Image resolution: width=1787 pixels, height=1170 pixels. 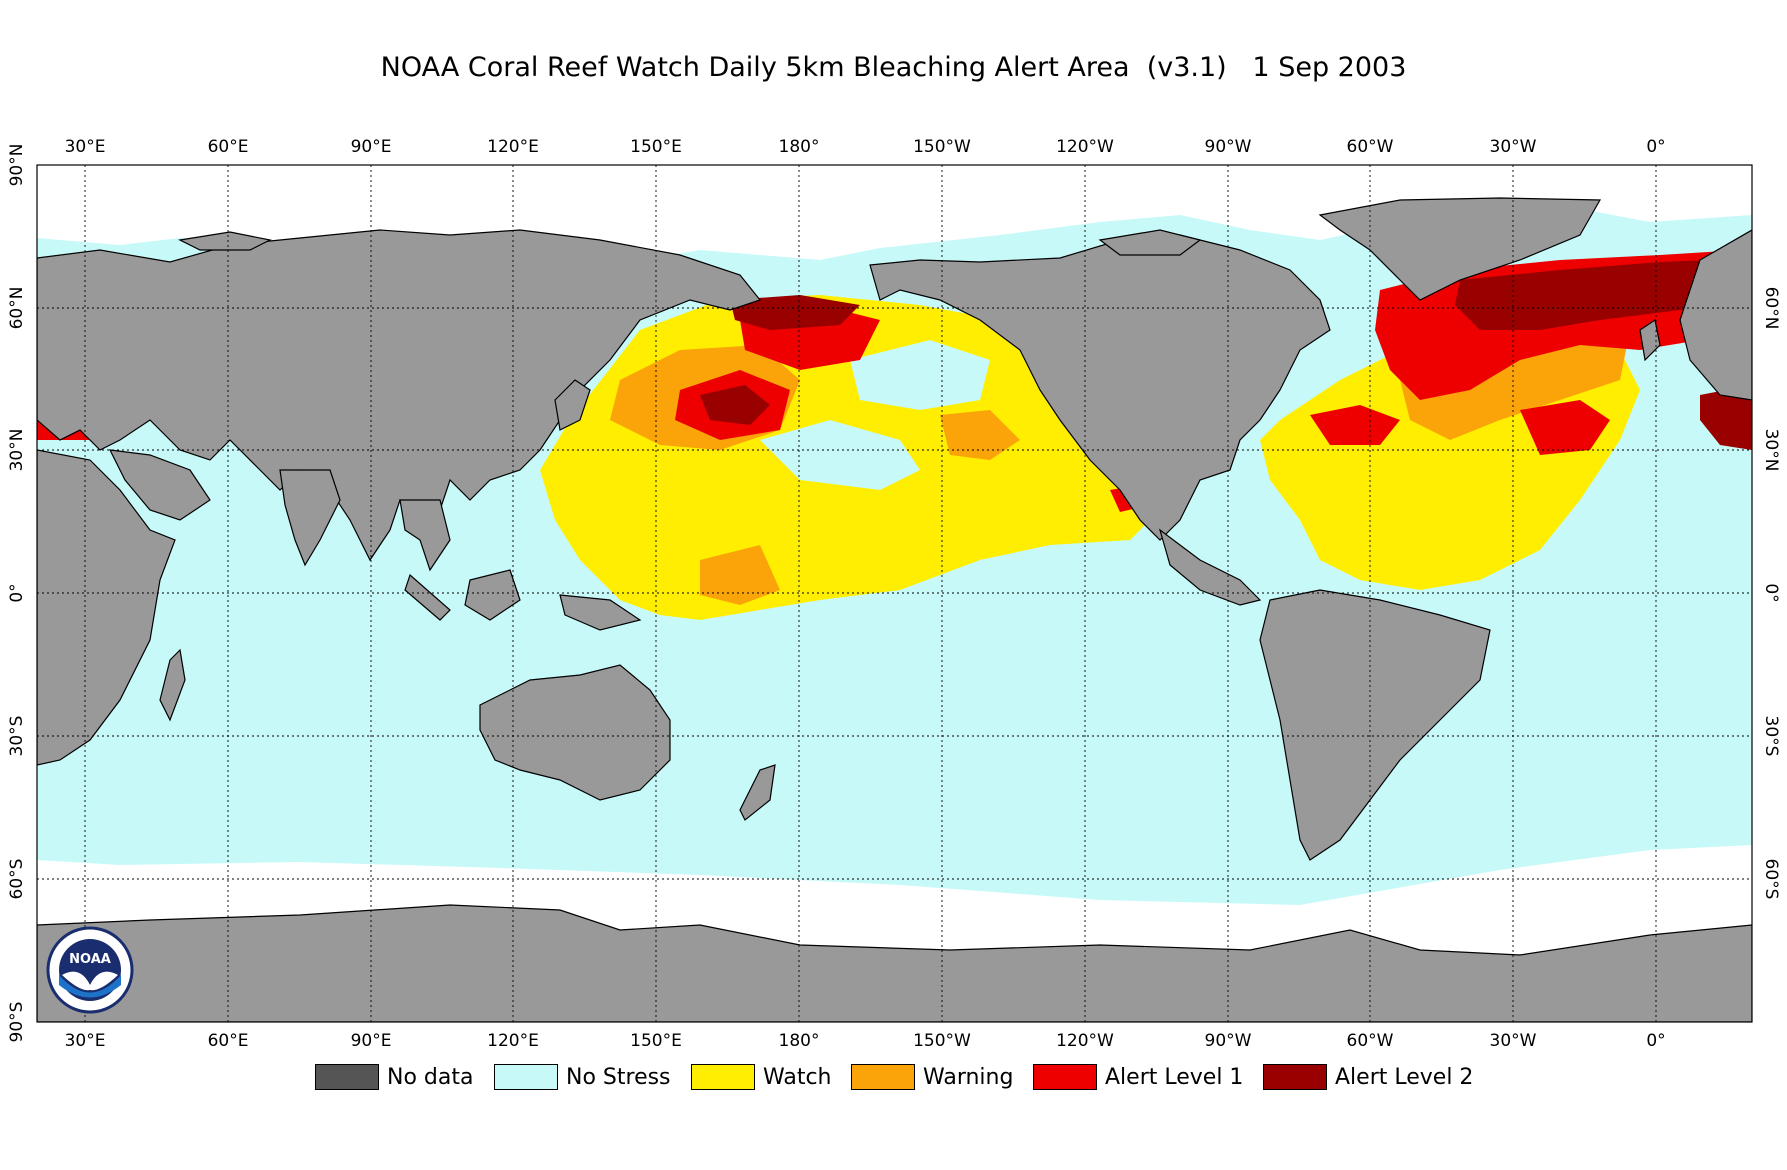 I want to click on lon-label-bottom: 150°W, so click(x=942, y=1041).